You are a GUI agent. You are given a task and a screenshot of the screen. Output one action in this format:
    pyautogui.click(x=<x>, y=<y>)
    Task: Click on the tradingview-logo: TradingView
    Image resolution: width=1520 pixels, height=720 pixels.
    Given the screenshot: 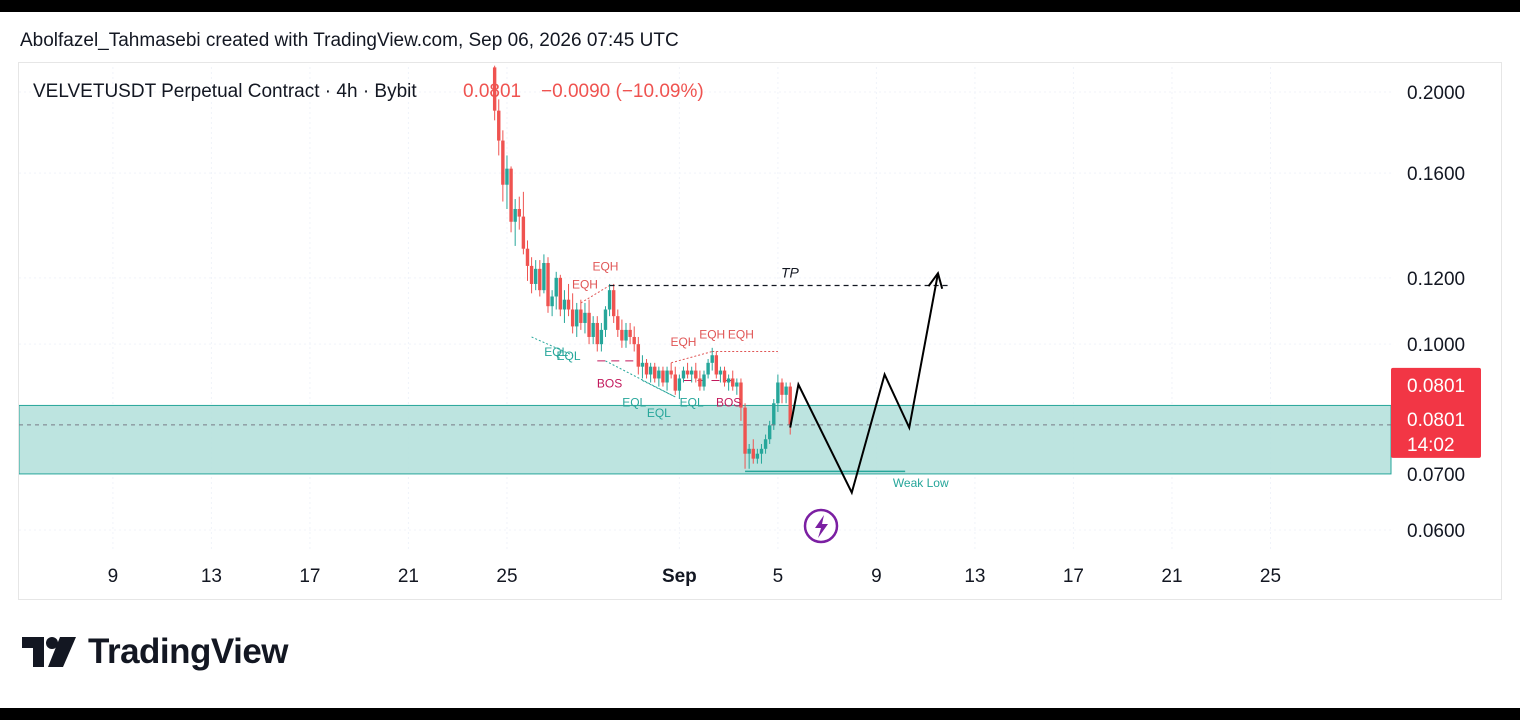 What is the action you would take?
    pyautogui.click(x=155, y=652)
    